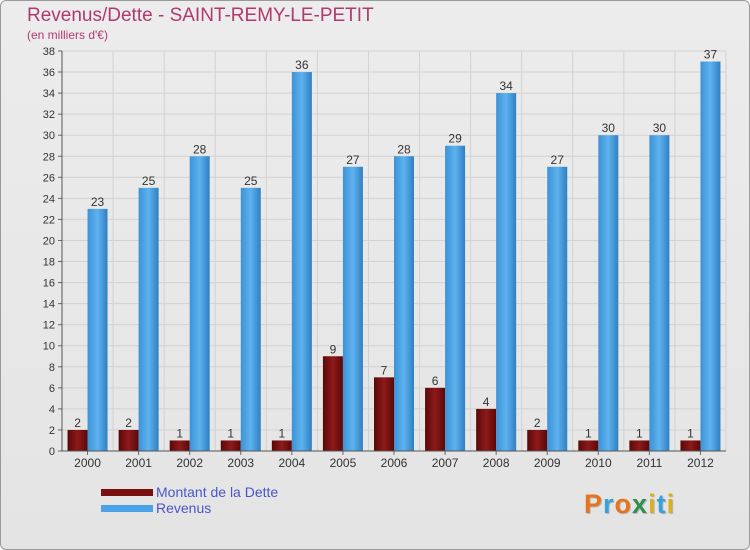 The width and height of the screenshot is (750, 550). Describe the element at coordinates (49, 305) in the screenshot. I see `y-tick-label-14: 14` at that location.